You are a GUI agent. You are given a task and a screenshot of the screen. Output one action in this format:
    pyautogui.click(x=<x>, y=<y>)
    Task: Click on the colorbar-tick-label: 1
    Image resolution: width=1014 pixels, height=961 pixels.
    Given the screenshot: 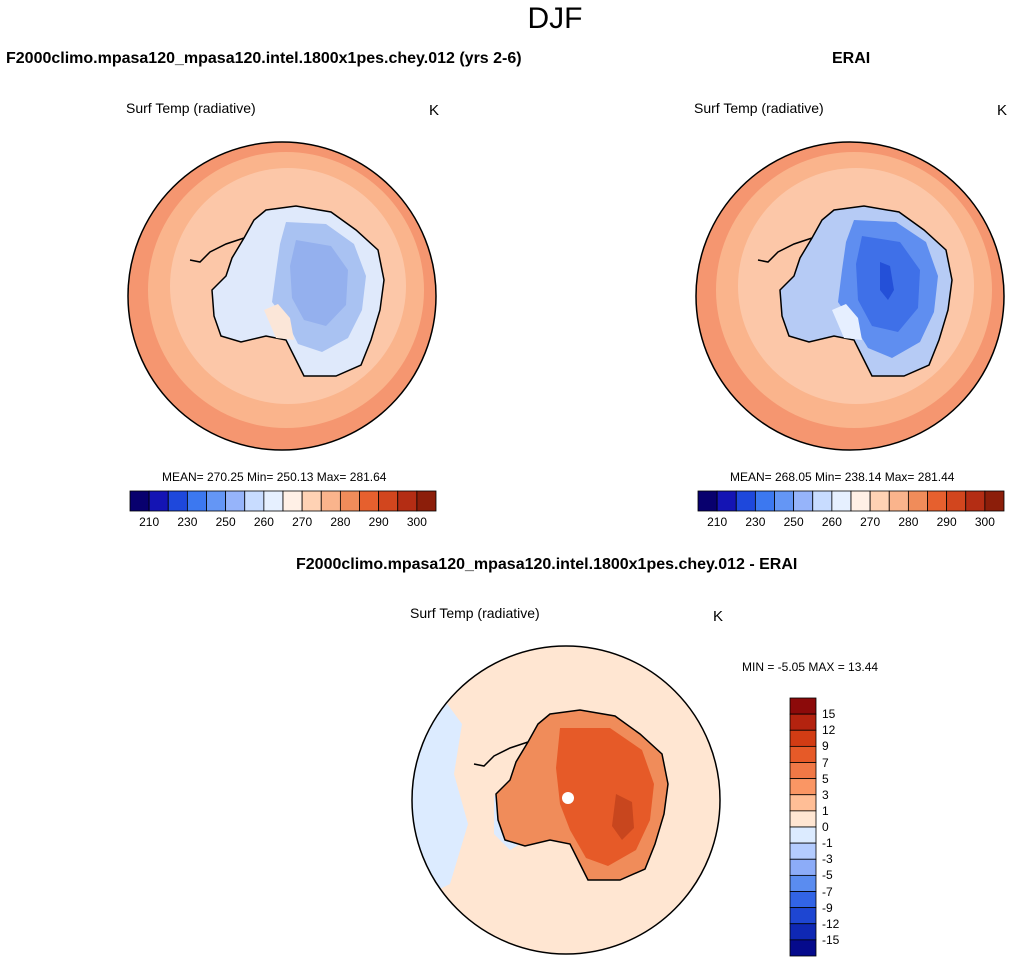 What is the action you would take?
    pyautogui.click(x=825, y=810)
    